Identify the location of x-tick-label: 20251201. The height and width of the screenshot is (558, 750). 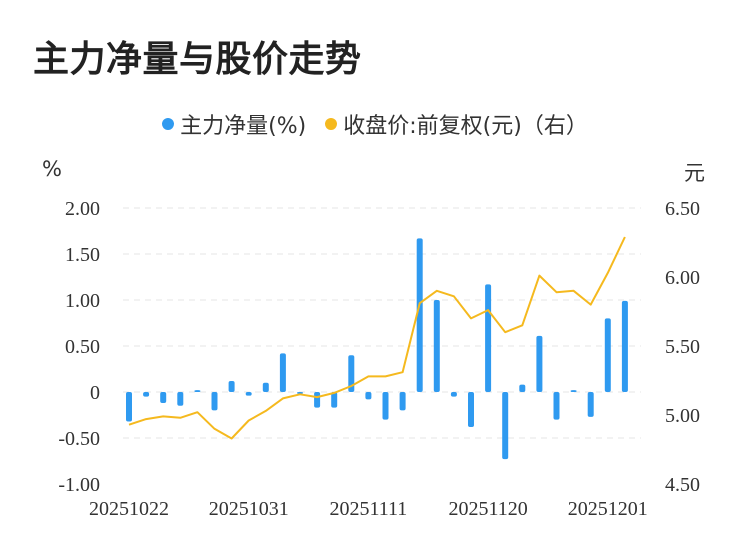
(608, 509).